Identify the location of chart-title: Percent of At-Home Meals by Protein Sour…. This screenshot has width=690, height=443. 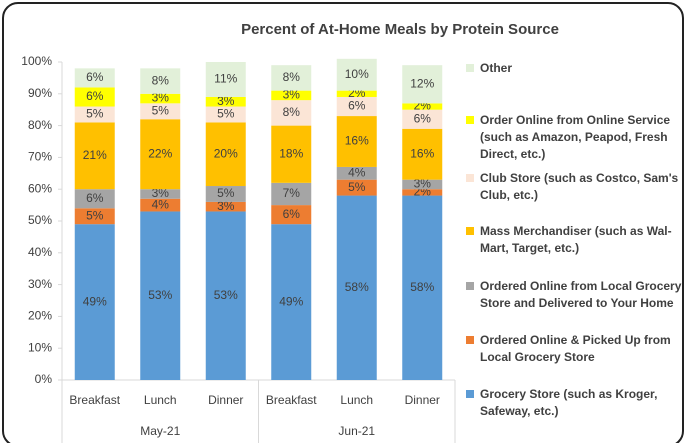
(400, 29).